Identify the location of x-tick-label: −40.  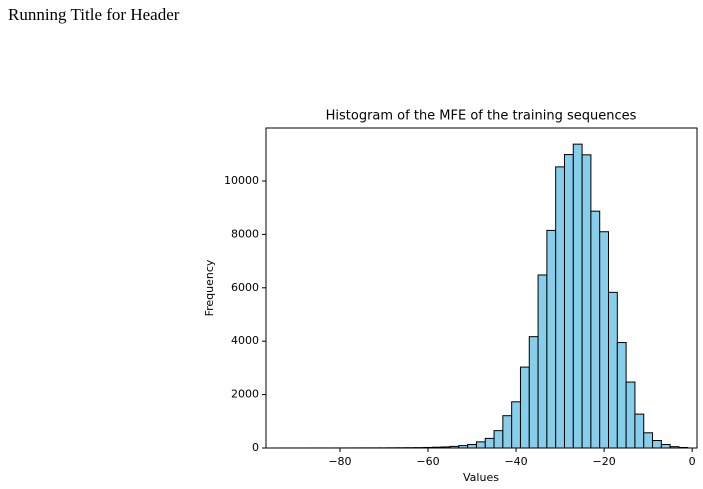
(515, 461).